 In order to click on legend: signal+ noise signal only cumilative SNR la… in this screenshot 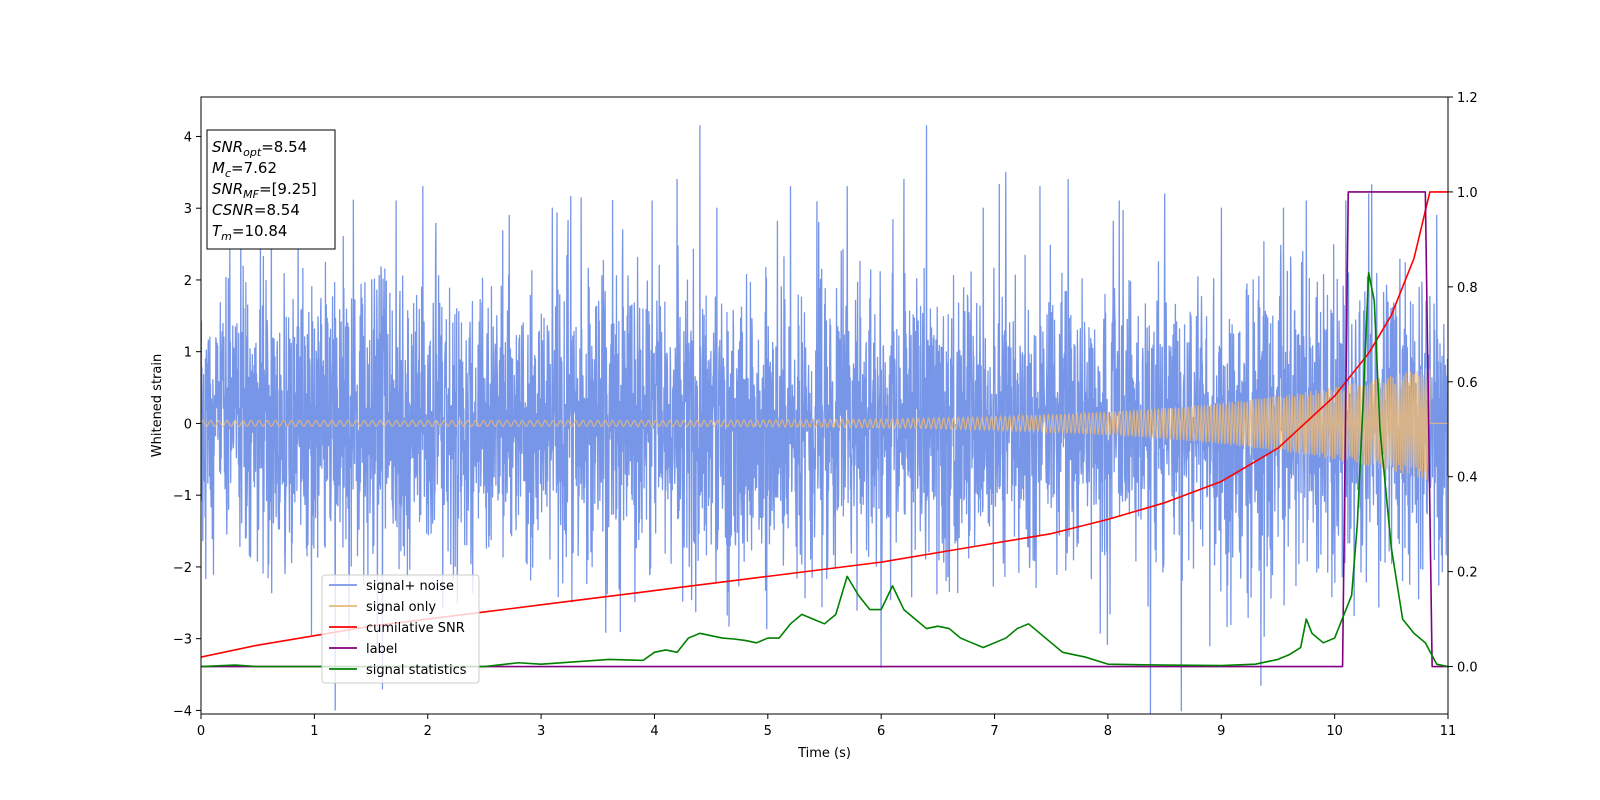, I will do `click(400, 629)`.